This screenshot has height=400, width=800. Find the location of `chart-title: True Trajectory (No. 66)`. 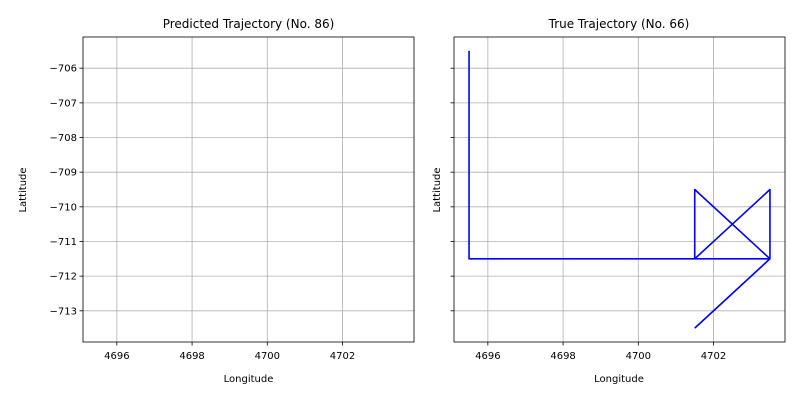

chart-title: True Trajectory (No. 66) is located at coordinates (619, 24).